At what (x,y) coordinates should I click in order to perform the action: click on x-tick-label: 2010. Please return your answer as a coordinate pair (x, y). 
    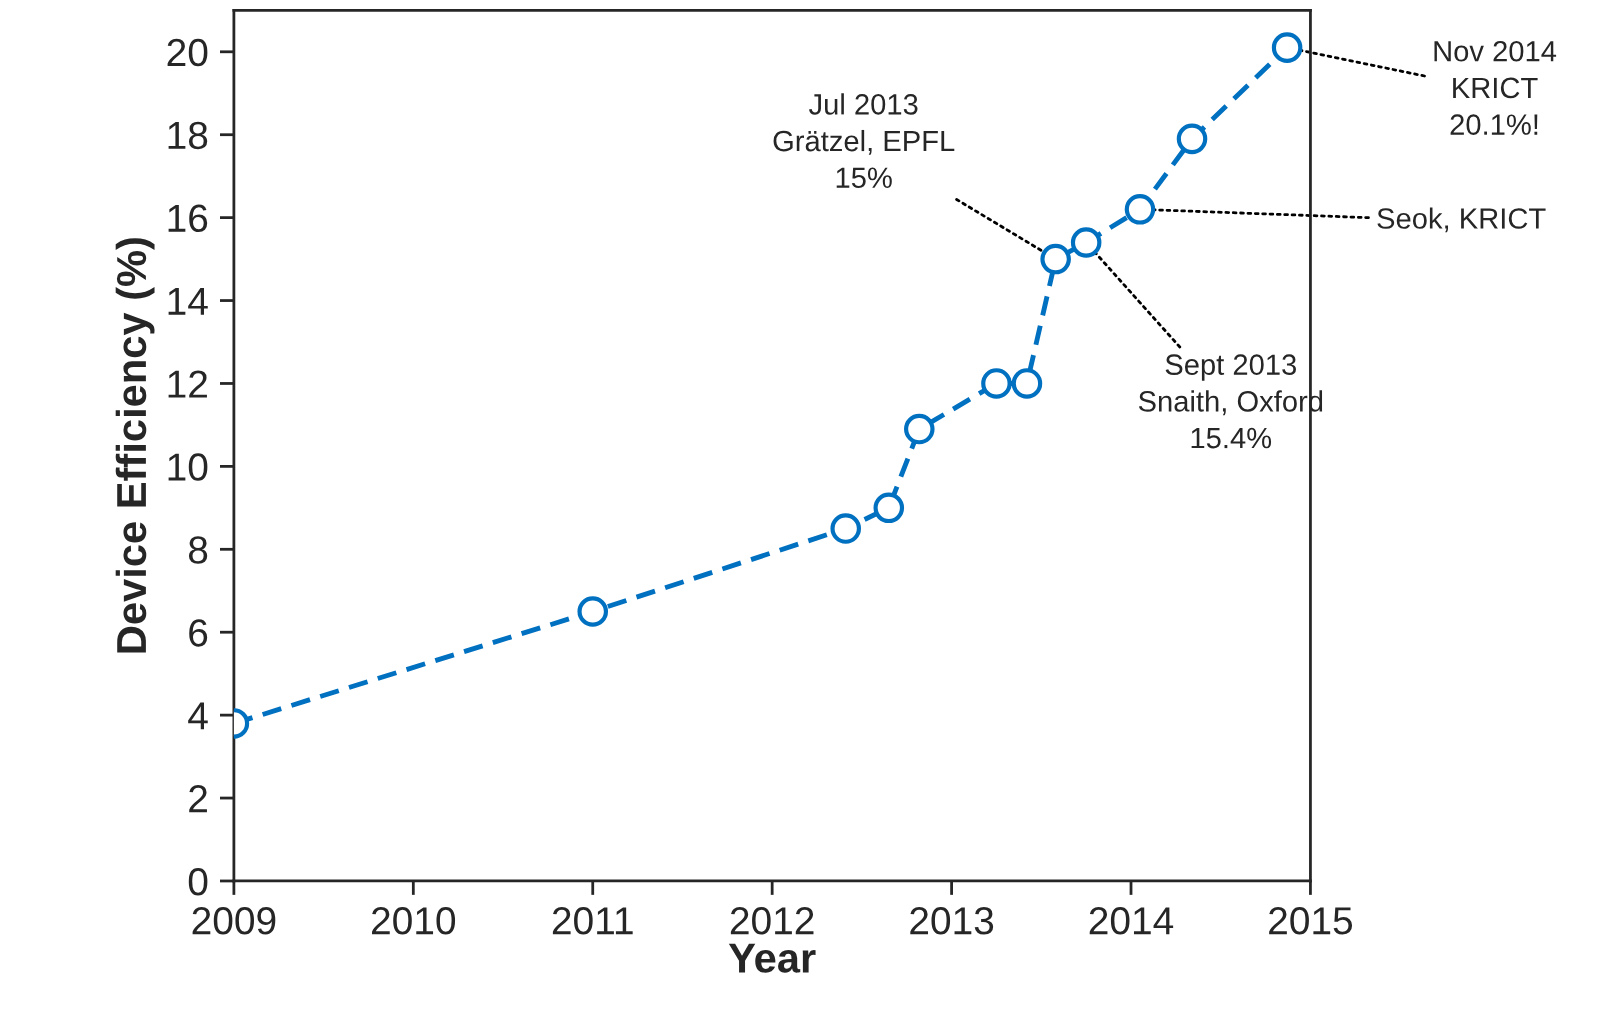
    Looking at the image, I should click on (414, 920).